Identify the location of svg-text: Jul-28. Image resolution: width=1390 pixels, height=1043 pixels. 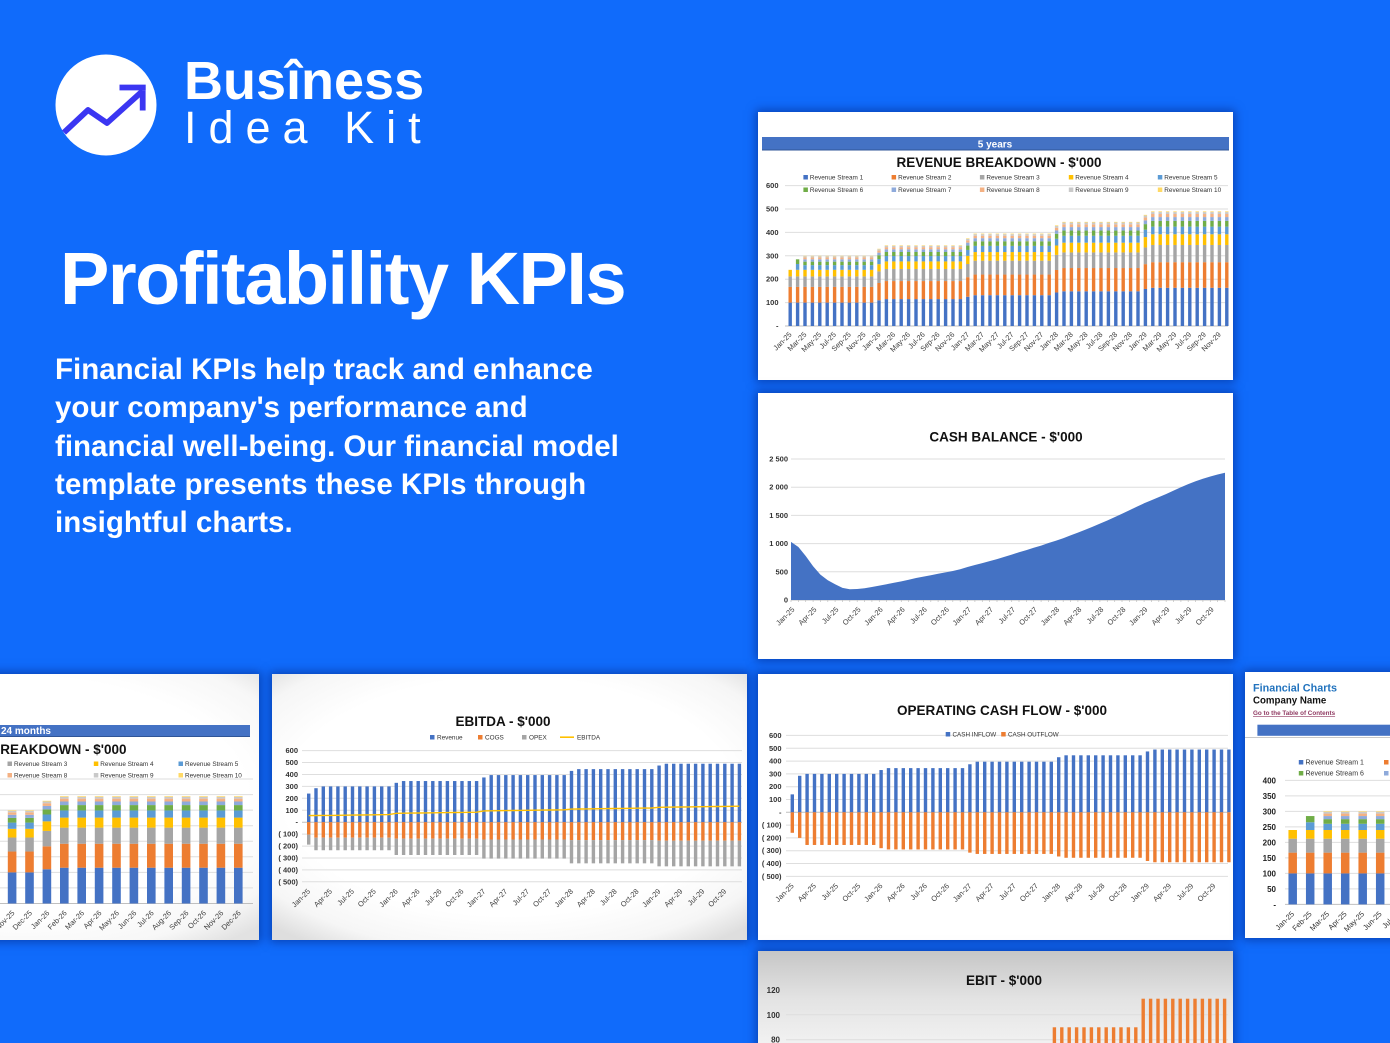
(1095, 615).